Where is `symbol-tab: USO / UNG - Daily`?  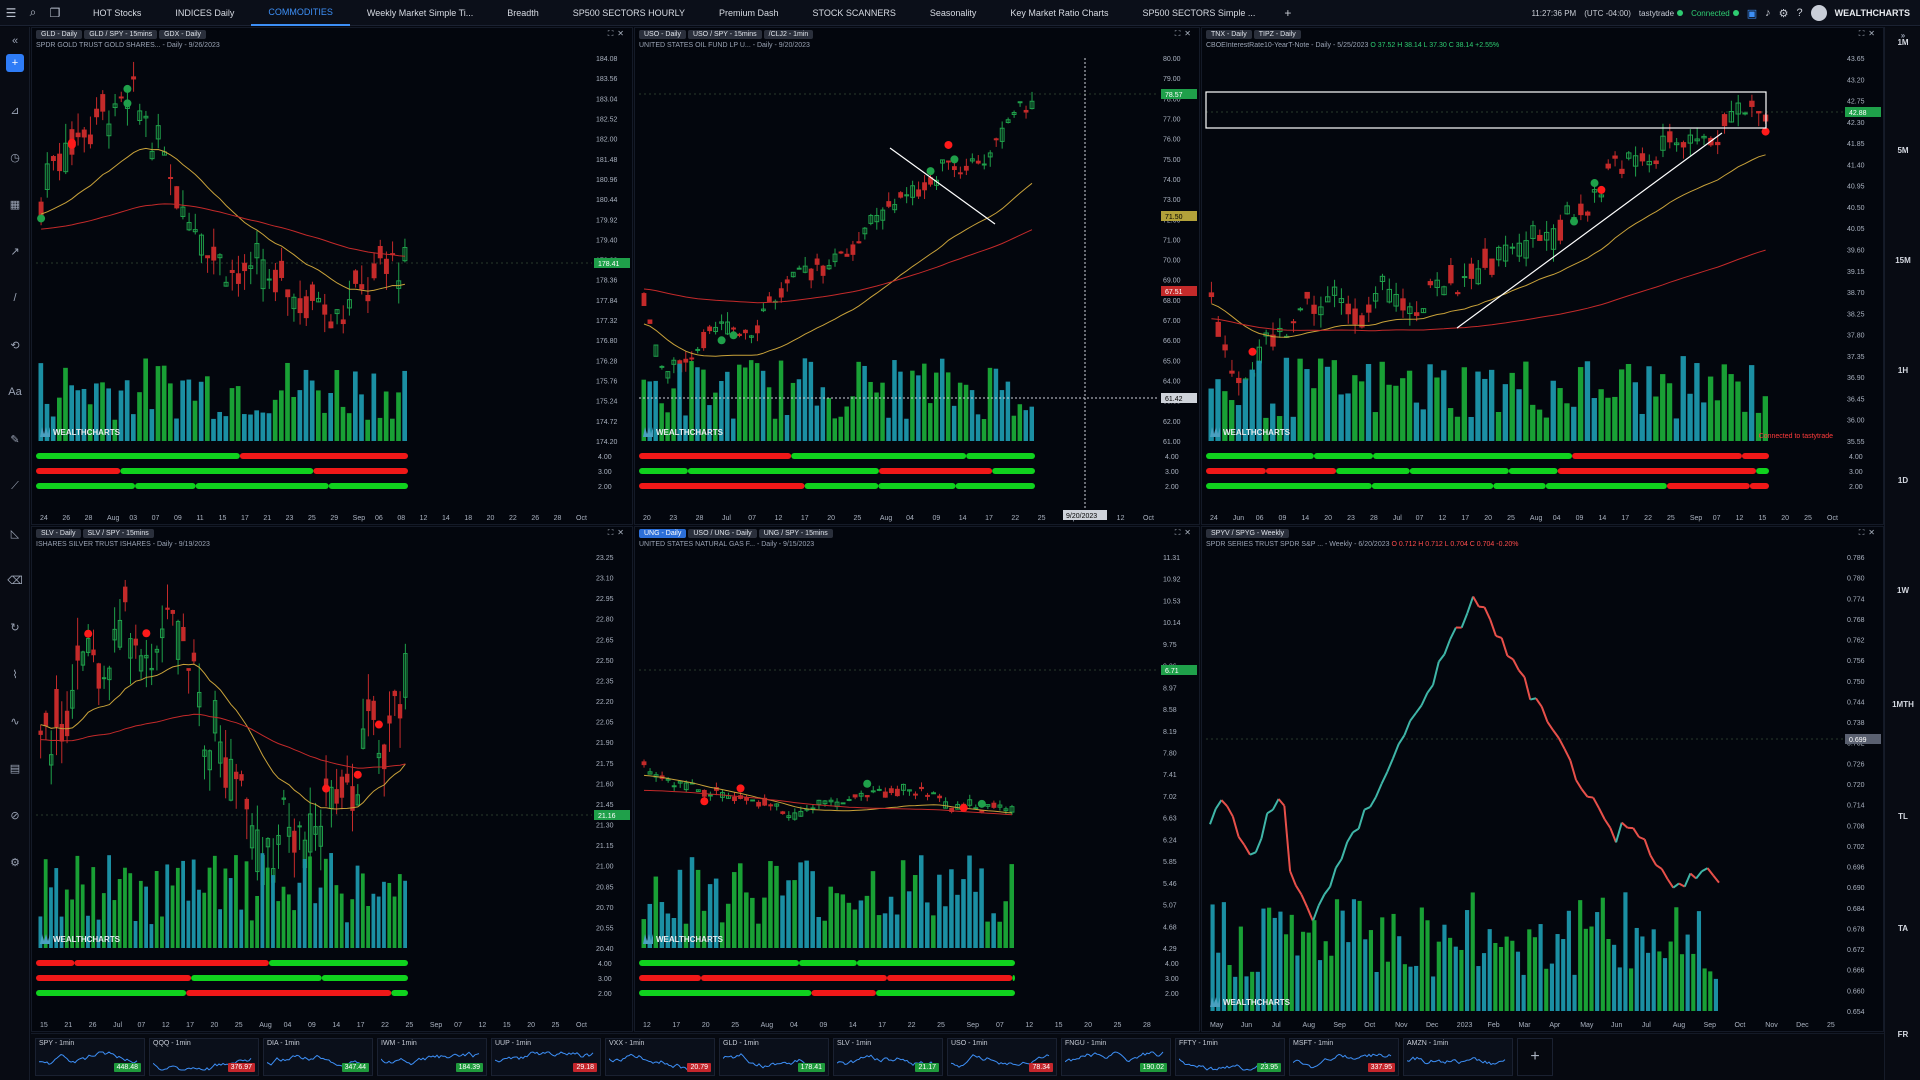 symbol-tab: USO / UNG - Daily is located at coordinates (722, 533).